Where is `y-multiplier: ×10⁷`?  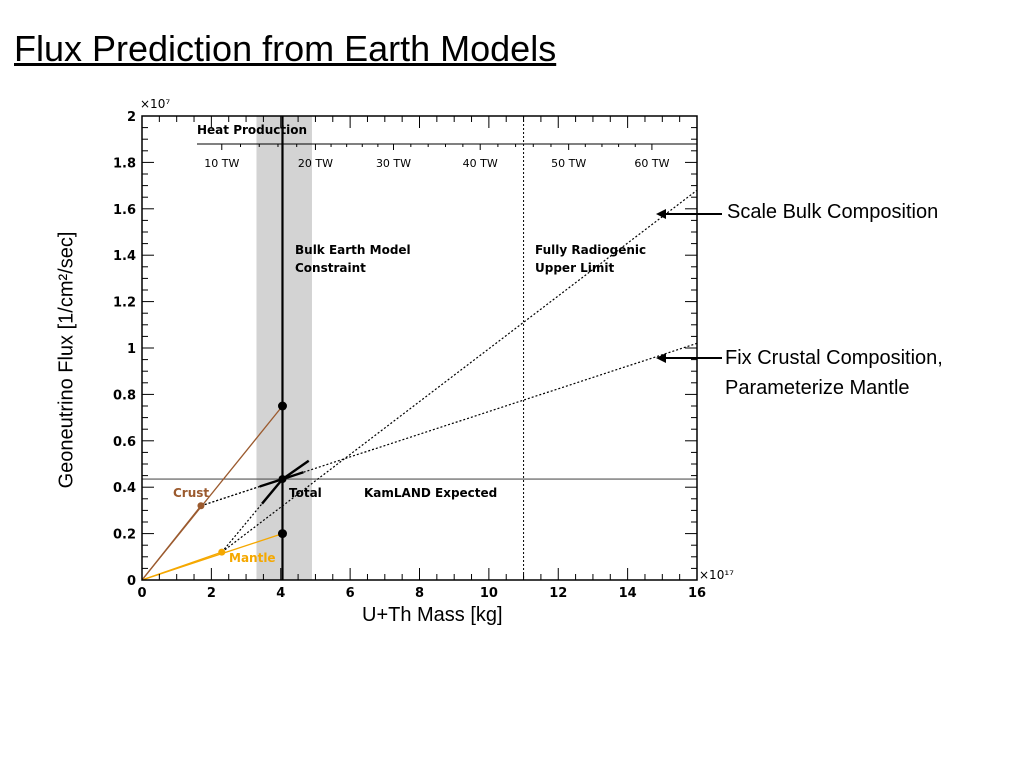
y-multiplier: ×10⁷ is located at coordinates (155, 104).